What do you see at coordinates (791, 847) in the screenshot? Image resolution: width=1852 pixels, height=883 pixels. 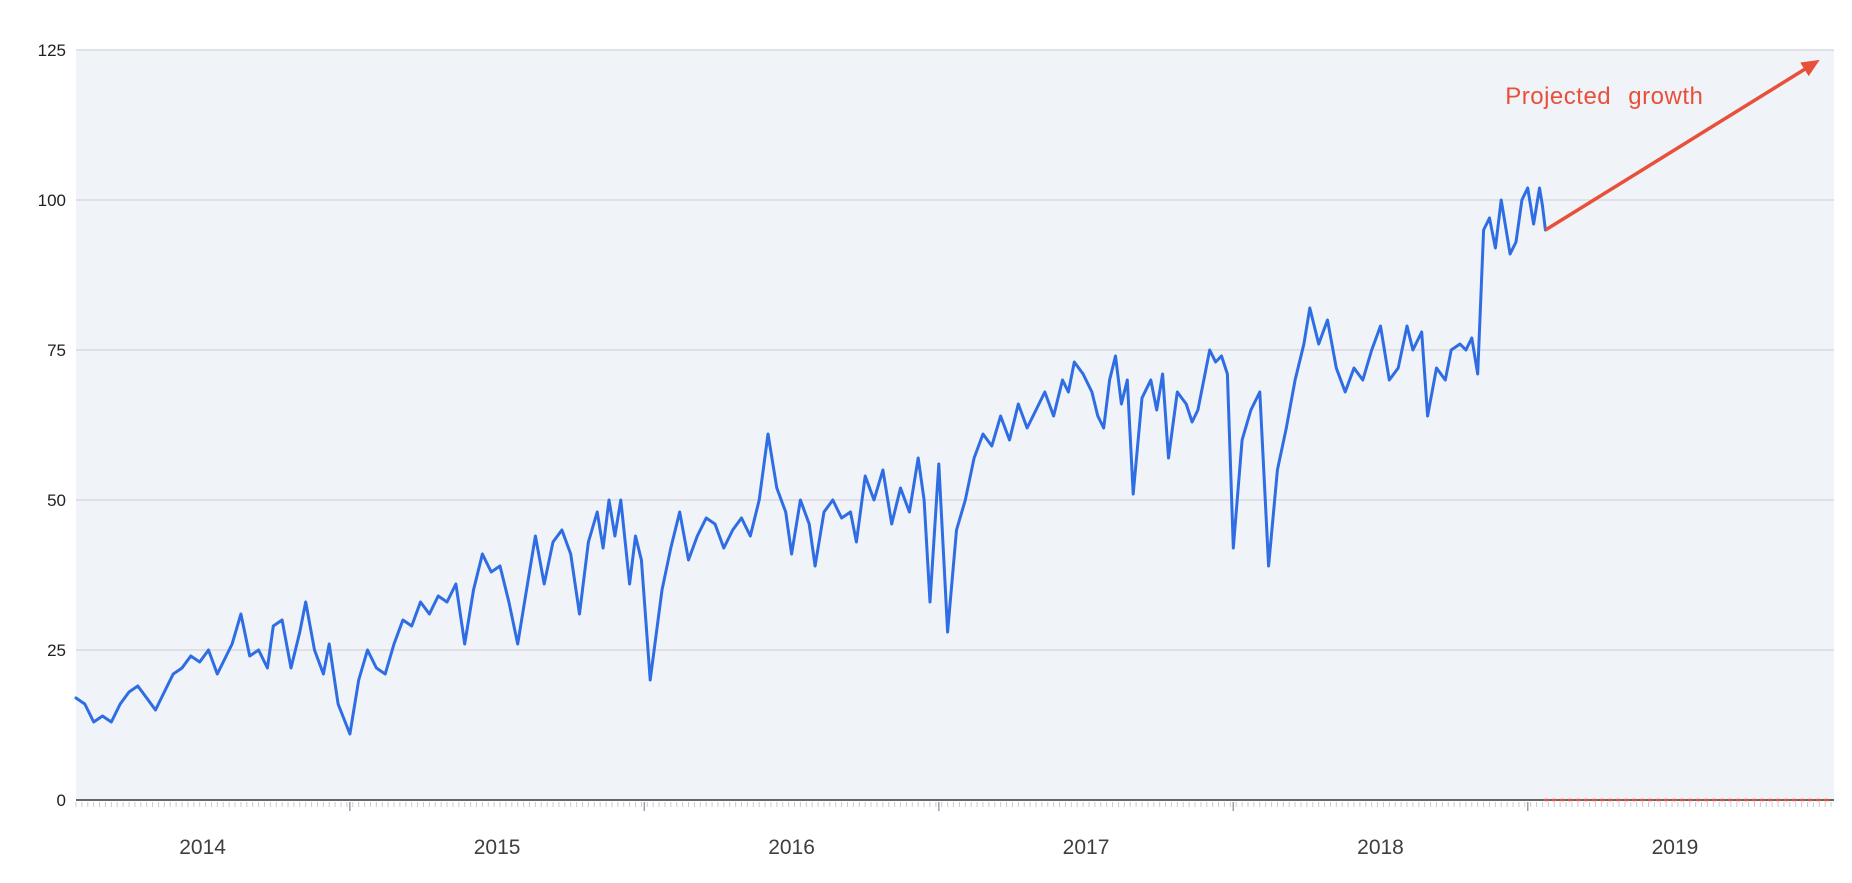 I see `x-axis-label: 2016` at bounding box center [791, 847].